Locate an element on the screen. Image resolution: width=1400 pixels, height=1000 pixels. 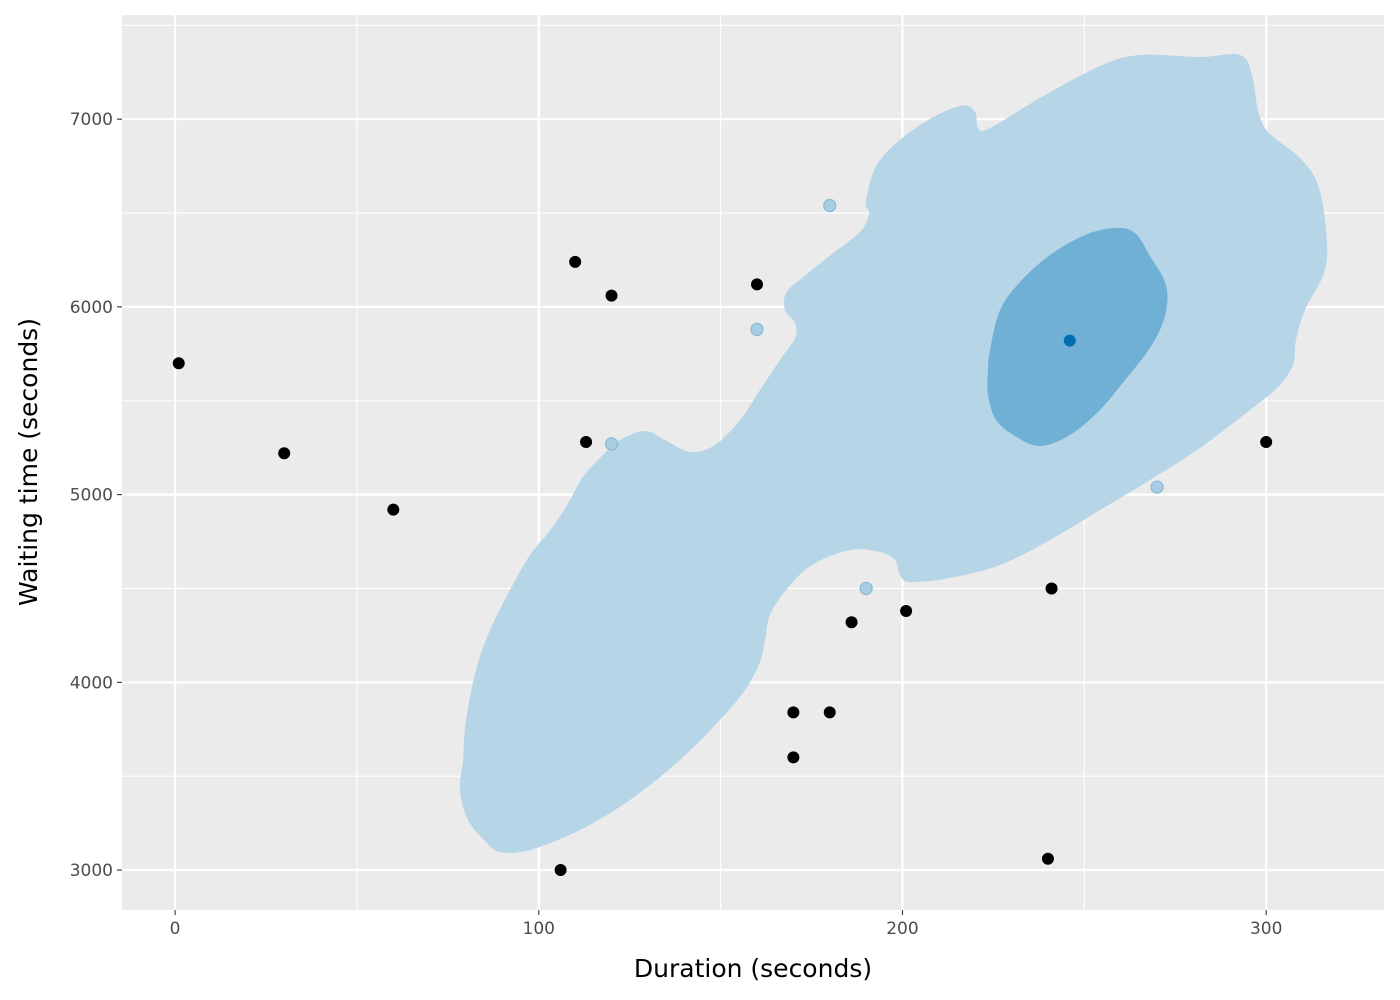
y-tick-label: 4000 is located at coordinates (91, 683).